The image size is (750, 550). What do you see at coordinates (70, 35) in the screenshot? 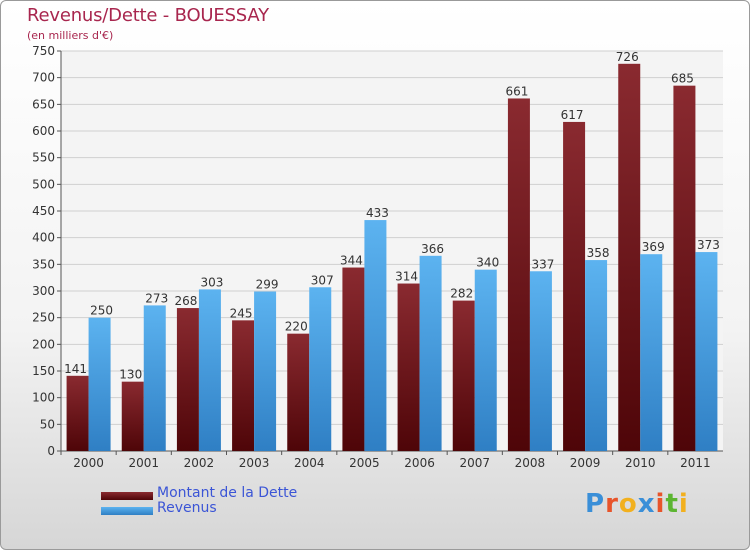
I see `chart-subtitle: (en milliers d'€)` at bounding box center [70, 35].